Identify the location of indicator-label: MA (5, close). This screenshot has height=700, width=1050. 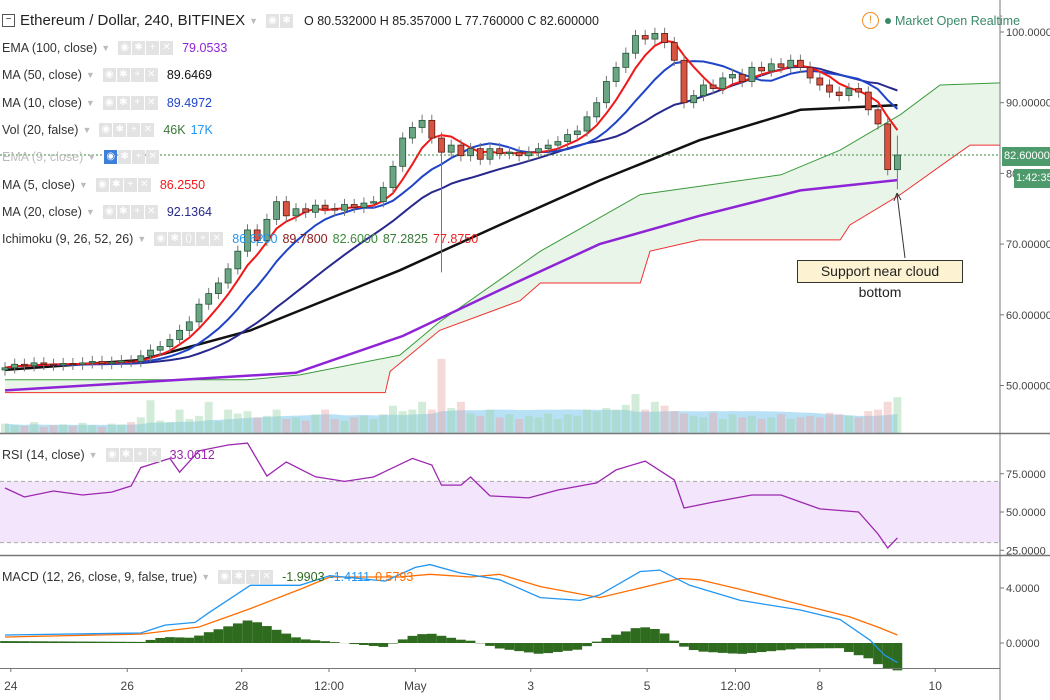
(38, 184).